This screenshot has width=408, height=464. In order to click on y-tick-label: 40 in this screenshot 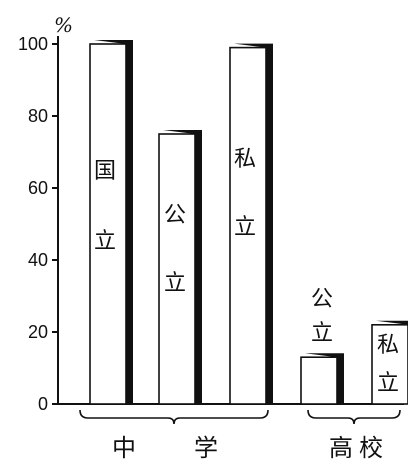, I will do `click(38, 260)`.